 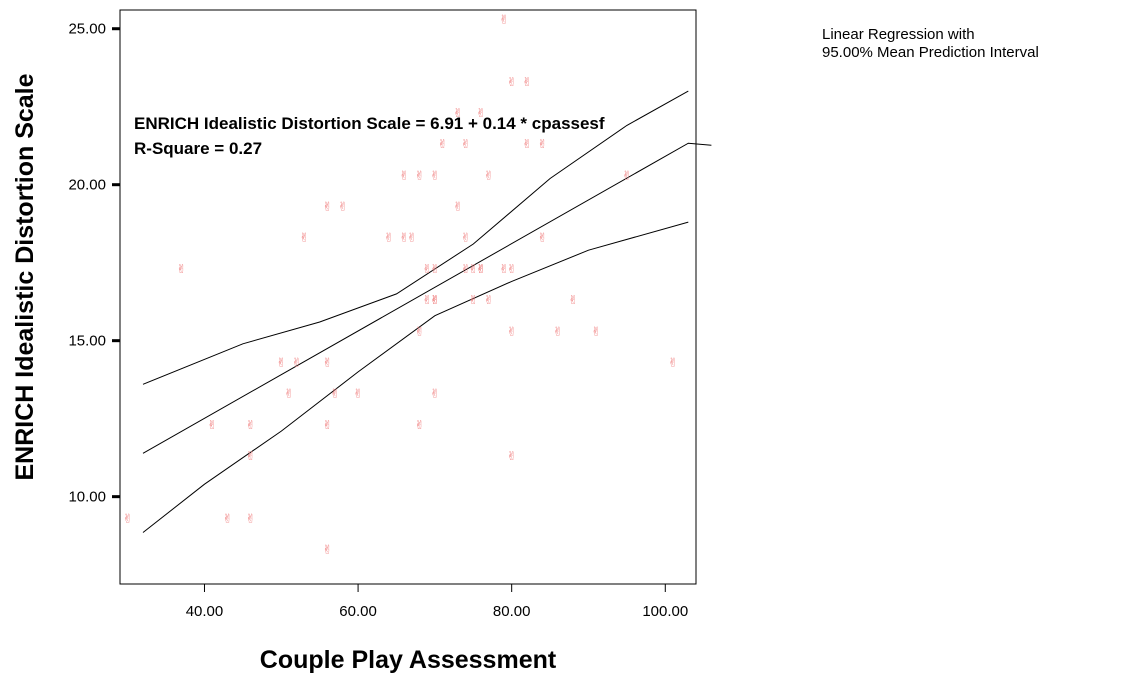 I want to click on x-tick-label: 100.00, so click(x=665, y=611).